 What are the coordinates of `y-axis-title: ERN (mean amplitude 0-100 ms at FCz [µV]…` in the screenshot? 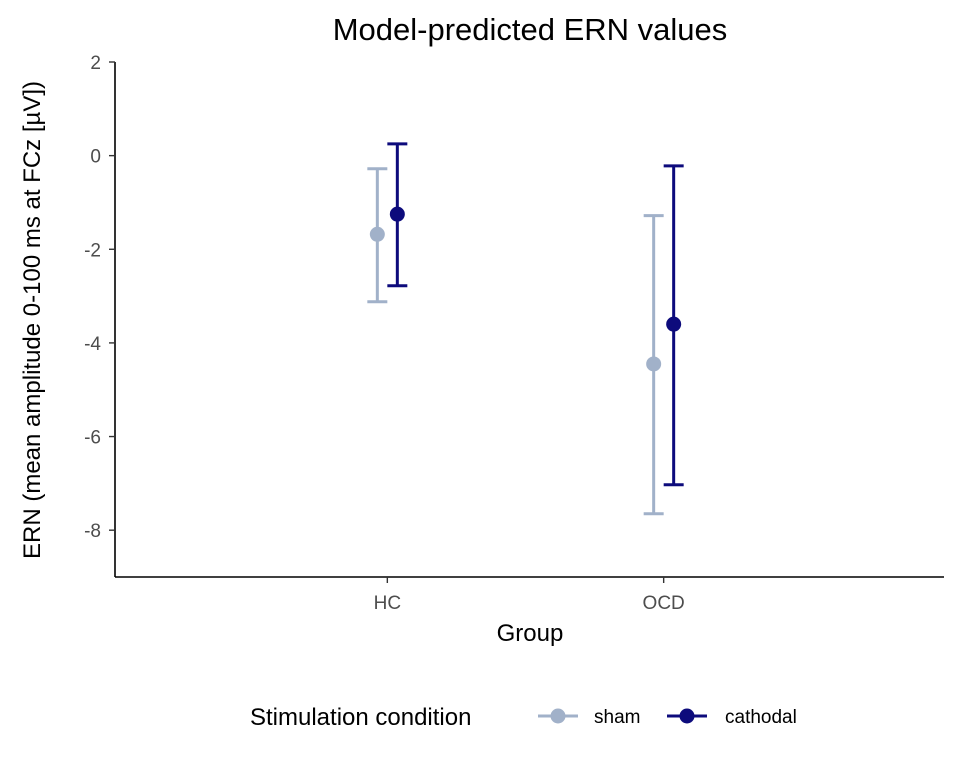 It's located at (32, 320).